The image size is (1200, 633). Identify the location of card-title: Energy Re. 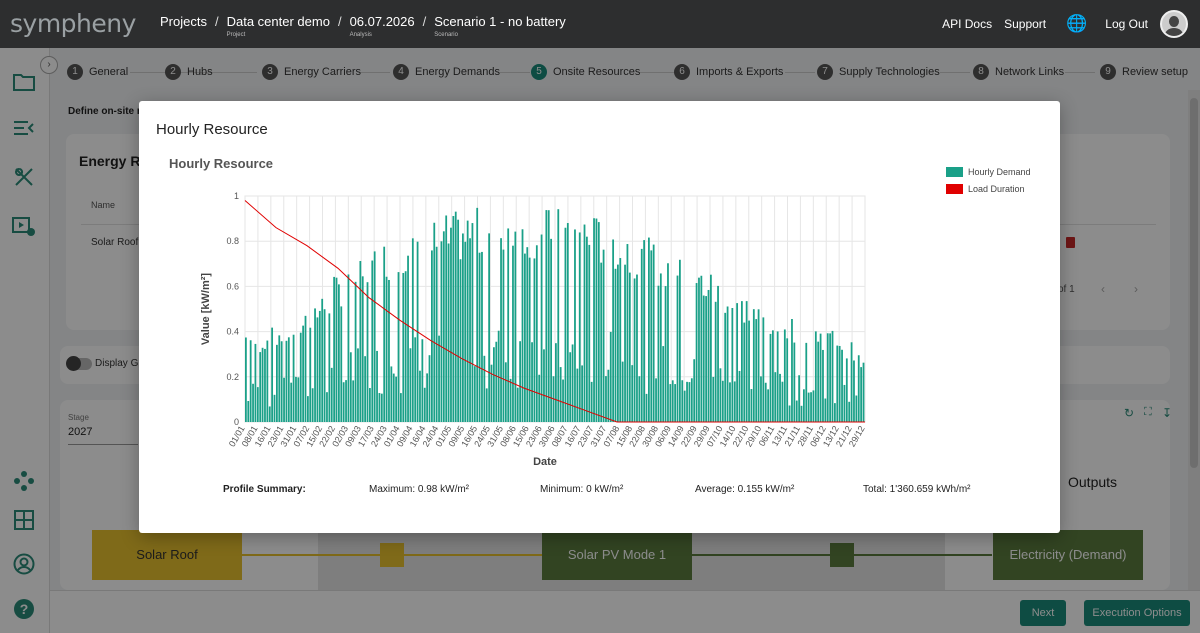
(114, 161).